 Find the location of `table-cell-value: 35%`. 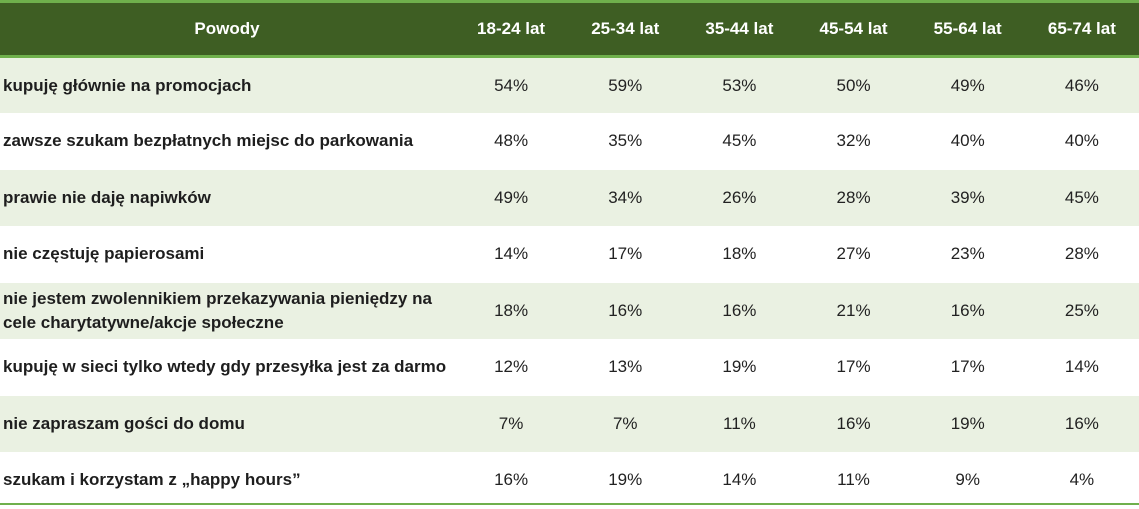

table-cell-value: 35% is located at coordinates (625, 141).